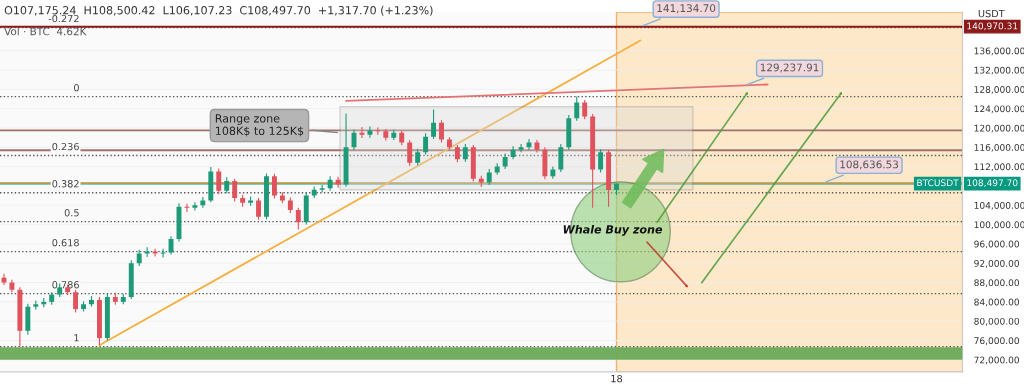 The width and height of the screenshot is (1024, 389). Describe the element at coordinates (999, 51) in the screenshot. I see `y-tick-label: 136,000.00` at that location.